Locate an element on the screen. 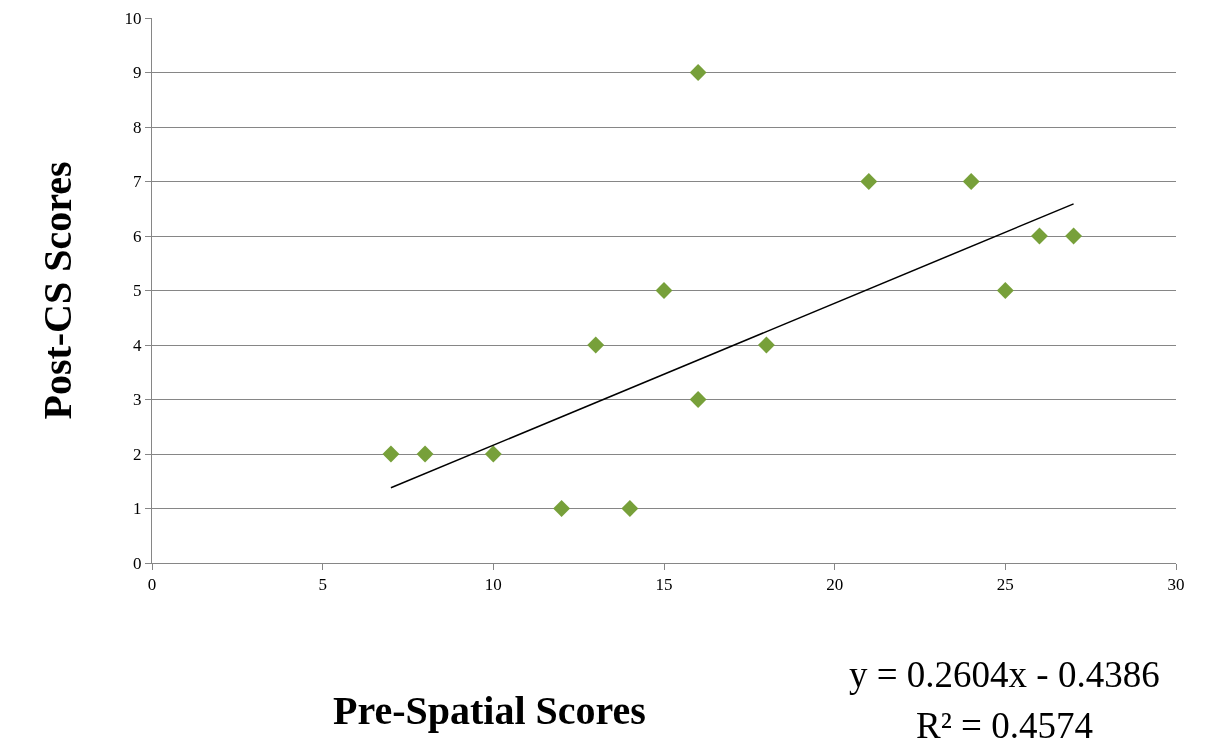 The width and height of the screenshot is (1214, 754). y-tick-label: 4 is located at coordinates (138, 345).